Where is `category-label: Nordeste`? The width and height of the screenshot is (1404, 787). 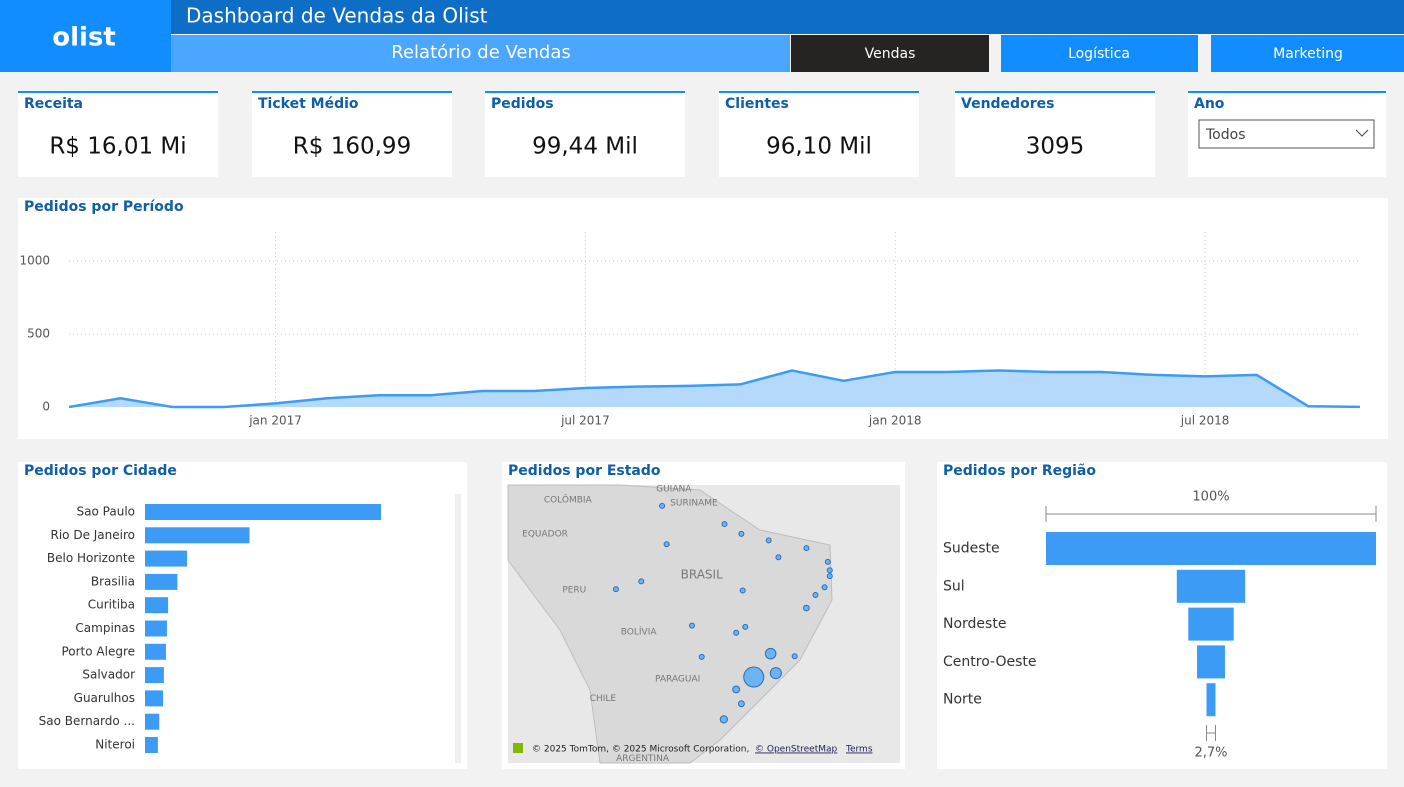
category-label: Nordeste is located at coordinates (974, 624).